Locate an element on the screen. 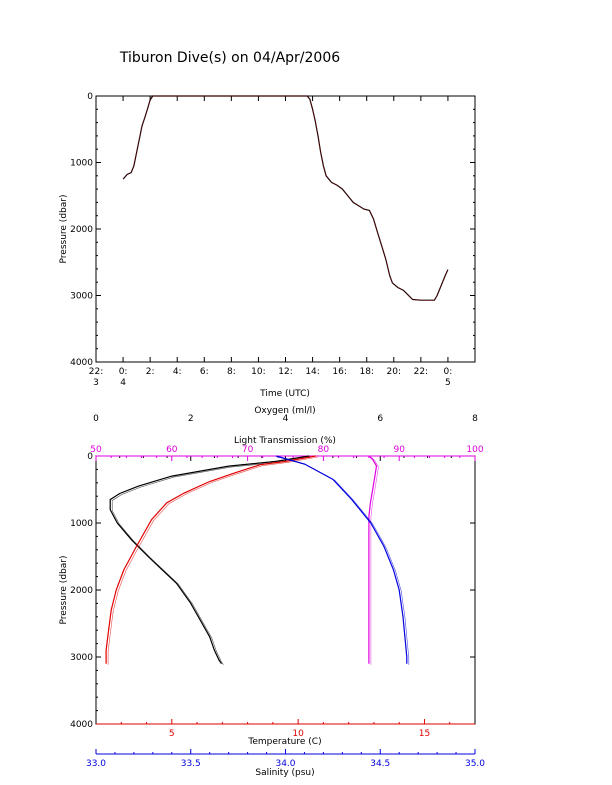 This screenshot has width=612, height=785. plot1-xtick-label: 18: is located at coordinates (366, 372).